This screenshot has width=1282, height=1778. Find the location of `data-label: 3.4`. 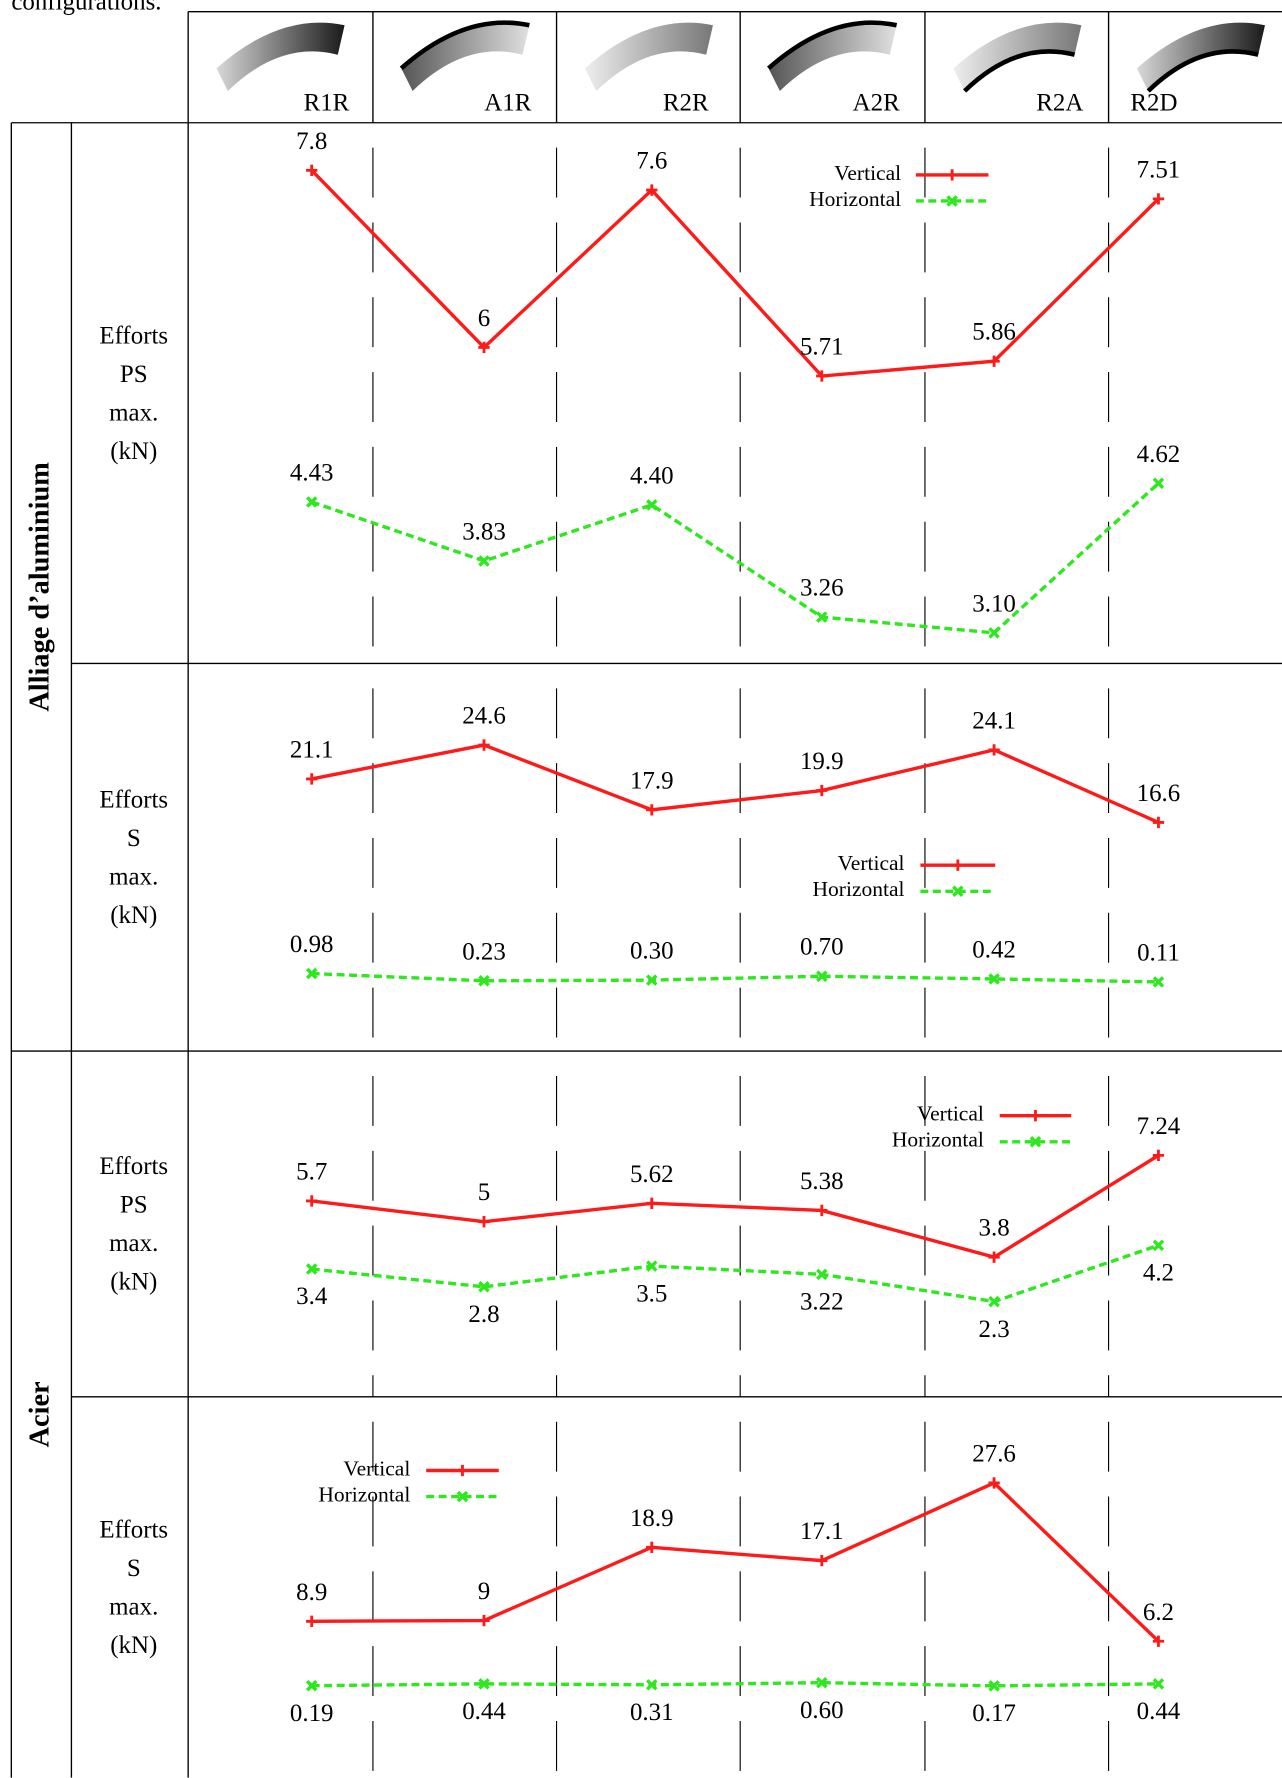

data-label: 3.4 is located at coordinates (312, 1296).